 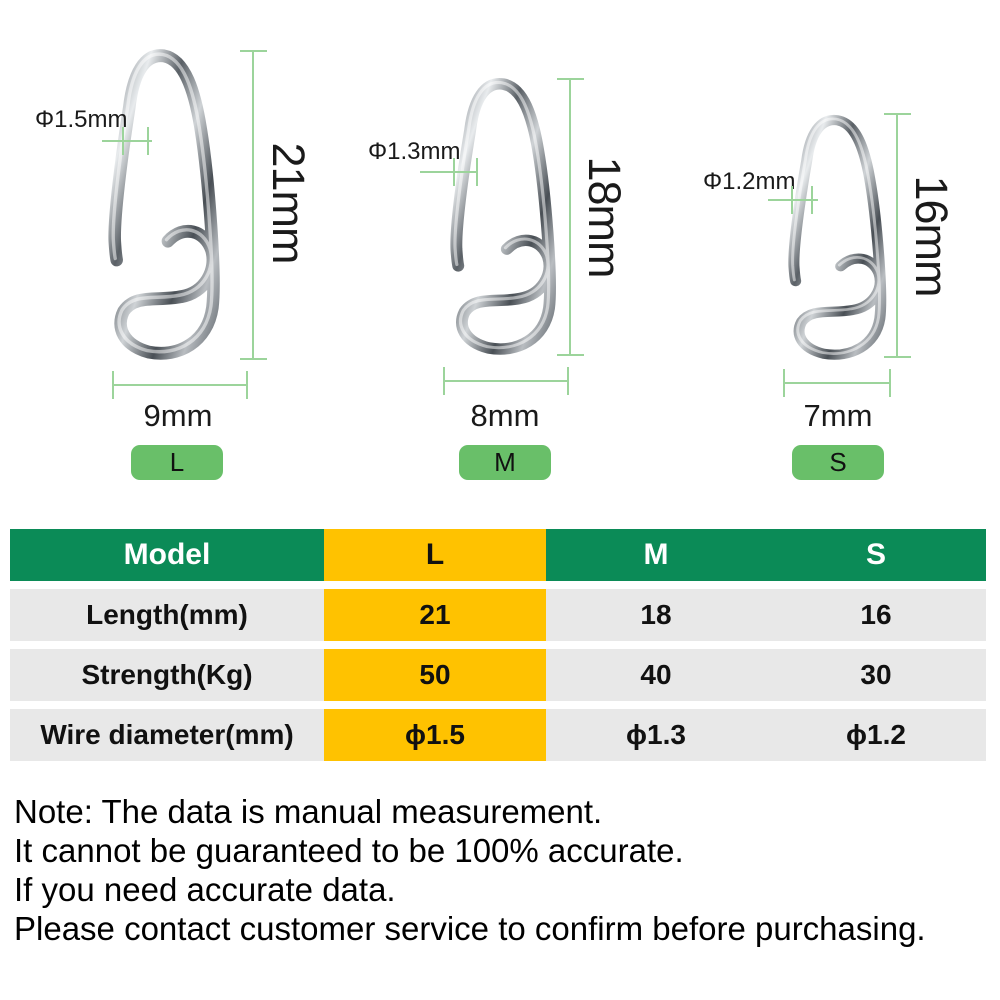 What do you see at coordinates (247, 385) in the screenshot?
I see `width-dim-cap-L-right` at bounding box center [247, 385].